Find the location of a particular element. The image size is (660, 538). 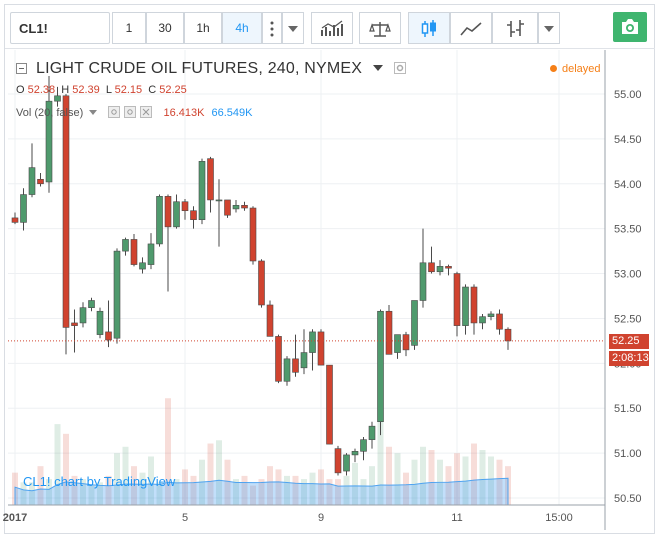

interval-1-button: 1 is located at coordinates (129, 28).